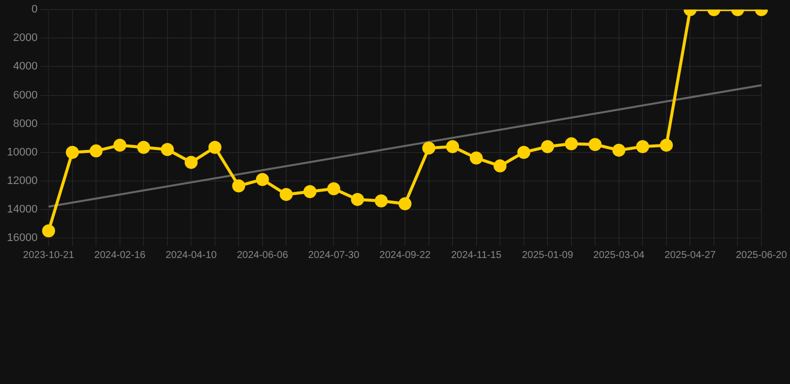 The image size is (790, 384). What do you see at coordinates (262, 255) in the screenshot?
I see `x-tick-label: 2024-06-06` at bounding box center [262, 255].